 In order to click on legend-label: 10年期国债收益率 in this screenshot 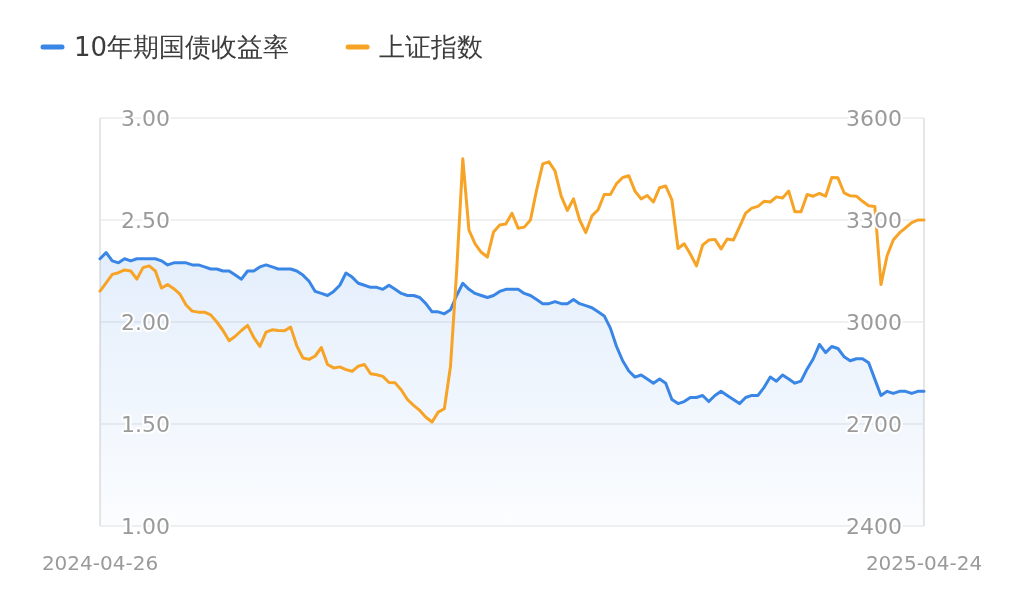, I will do `click(182, 47)`.